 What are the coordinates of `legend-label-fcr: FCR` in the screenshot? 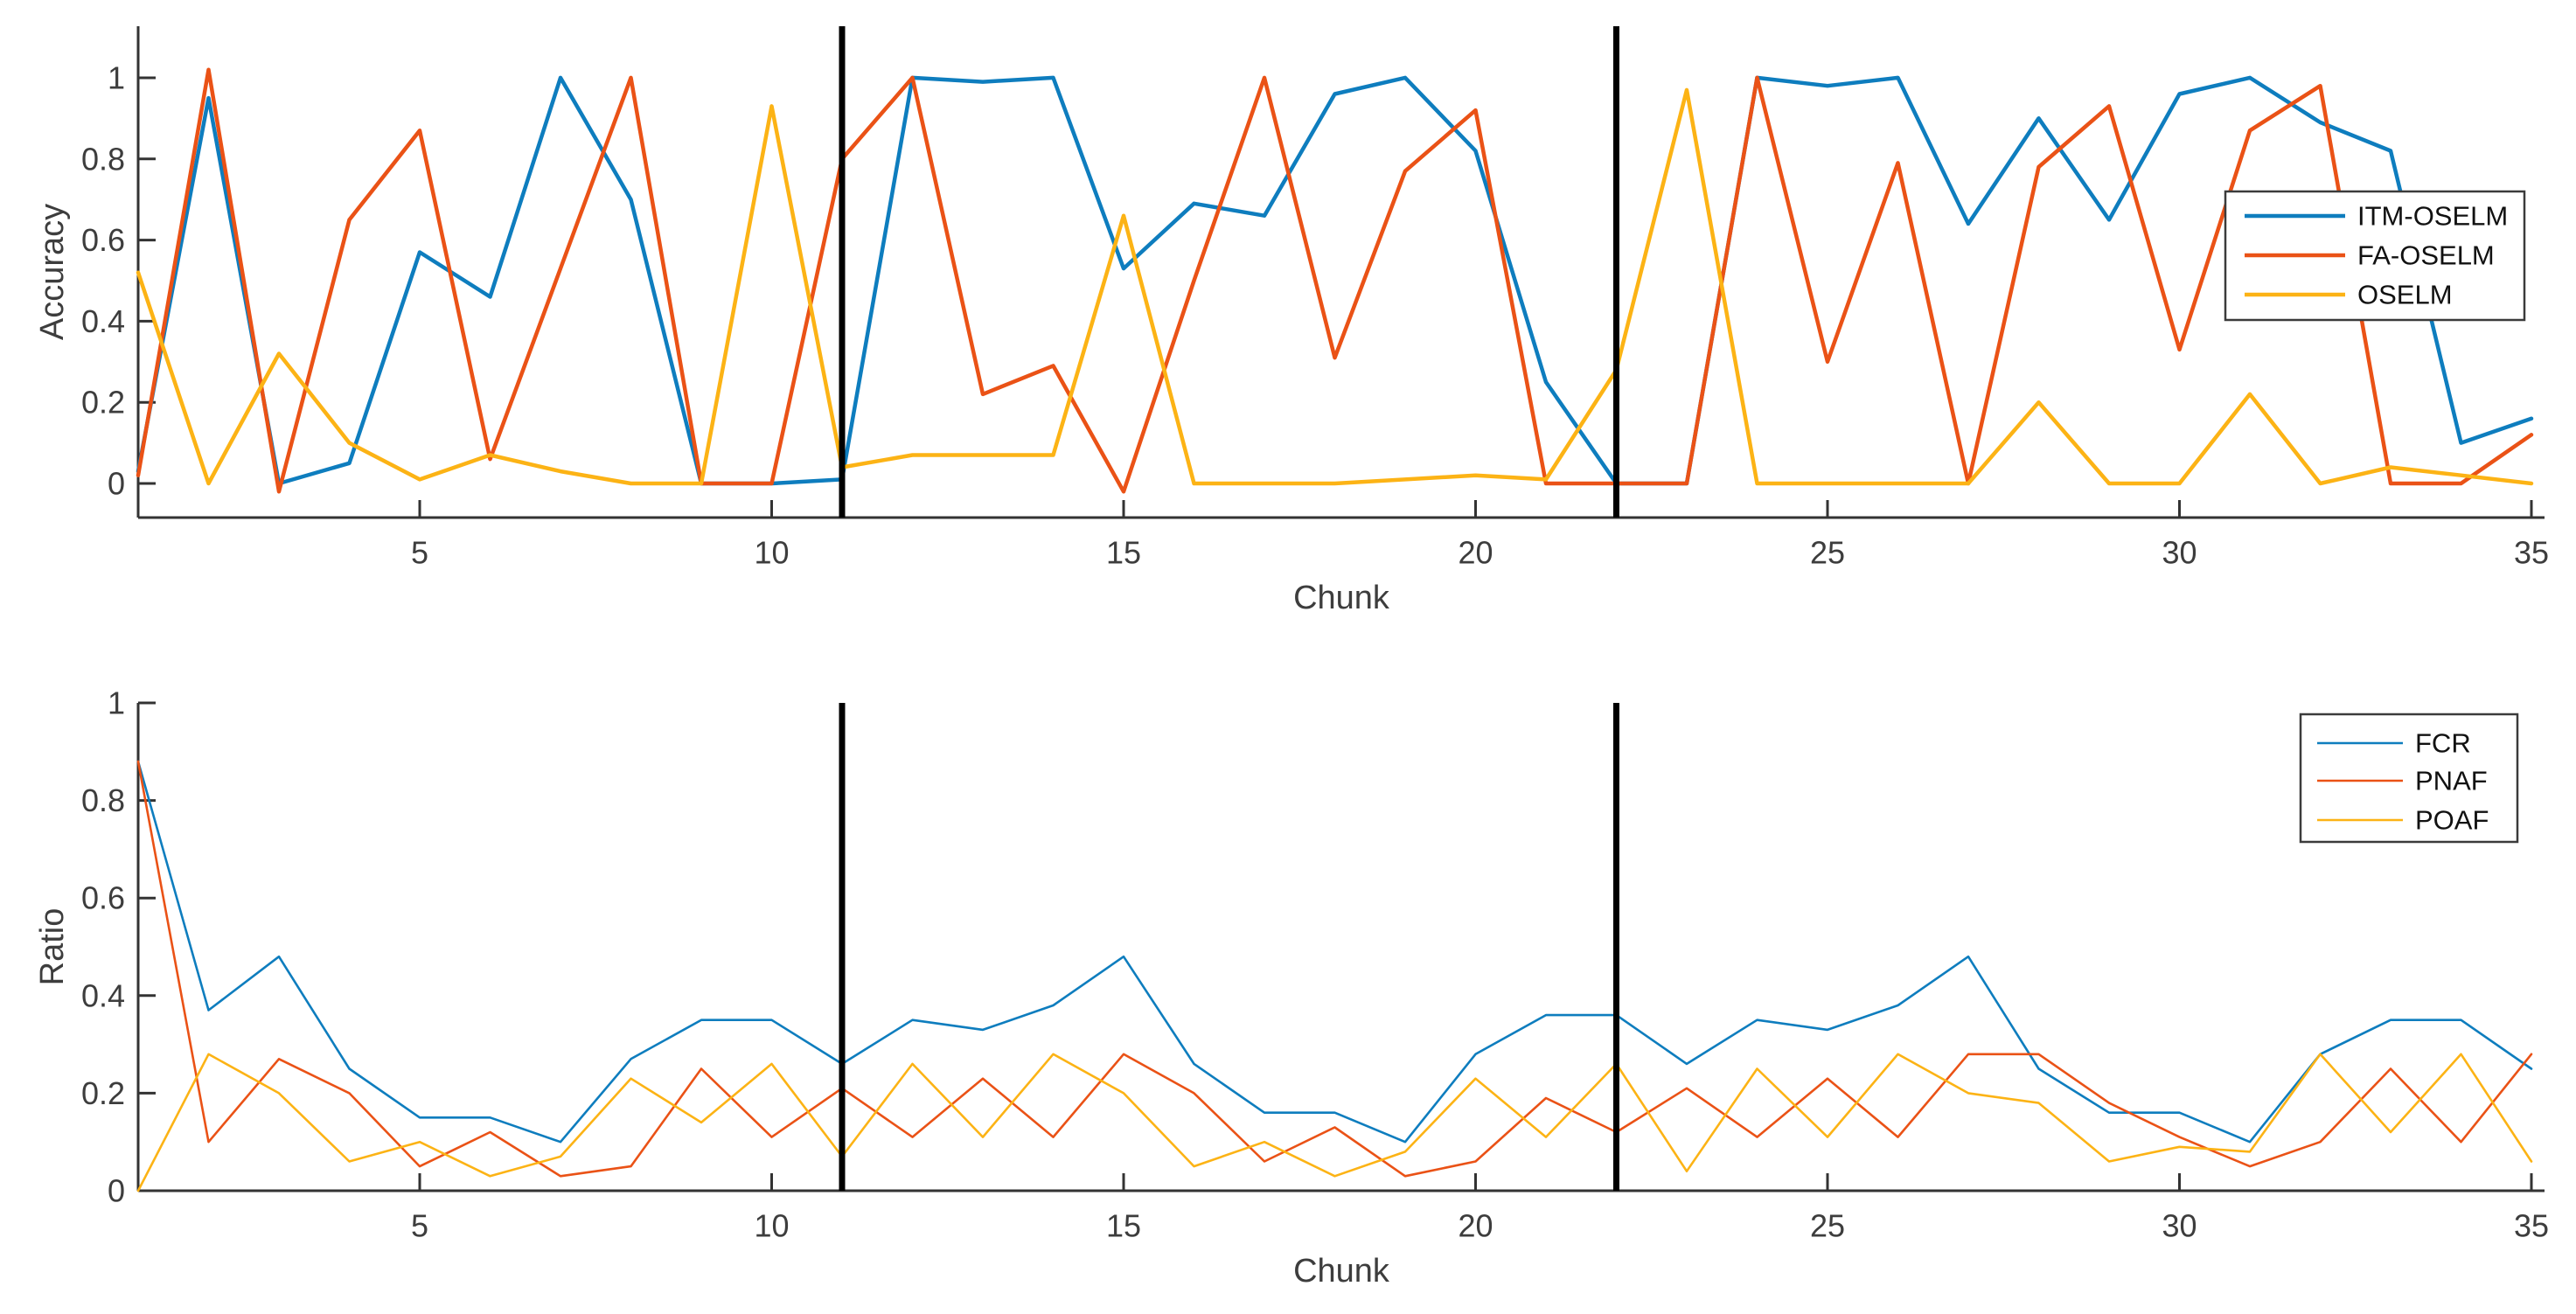 It's located at (2443, 743).